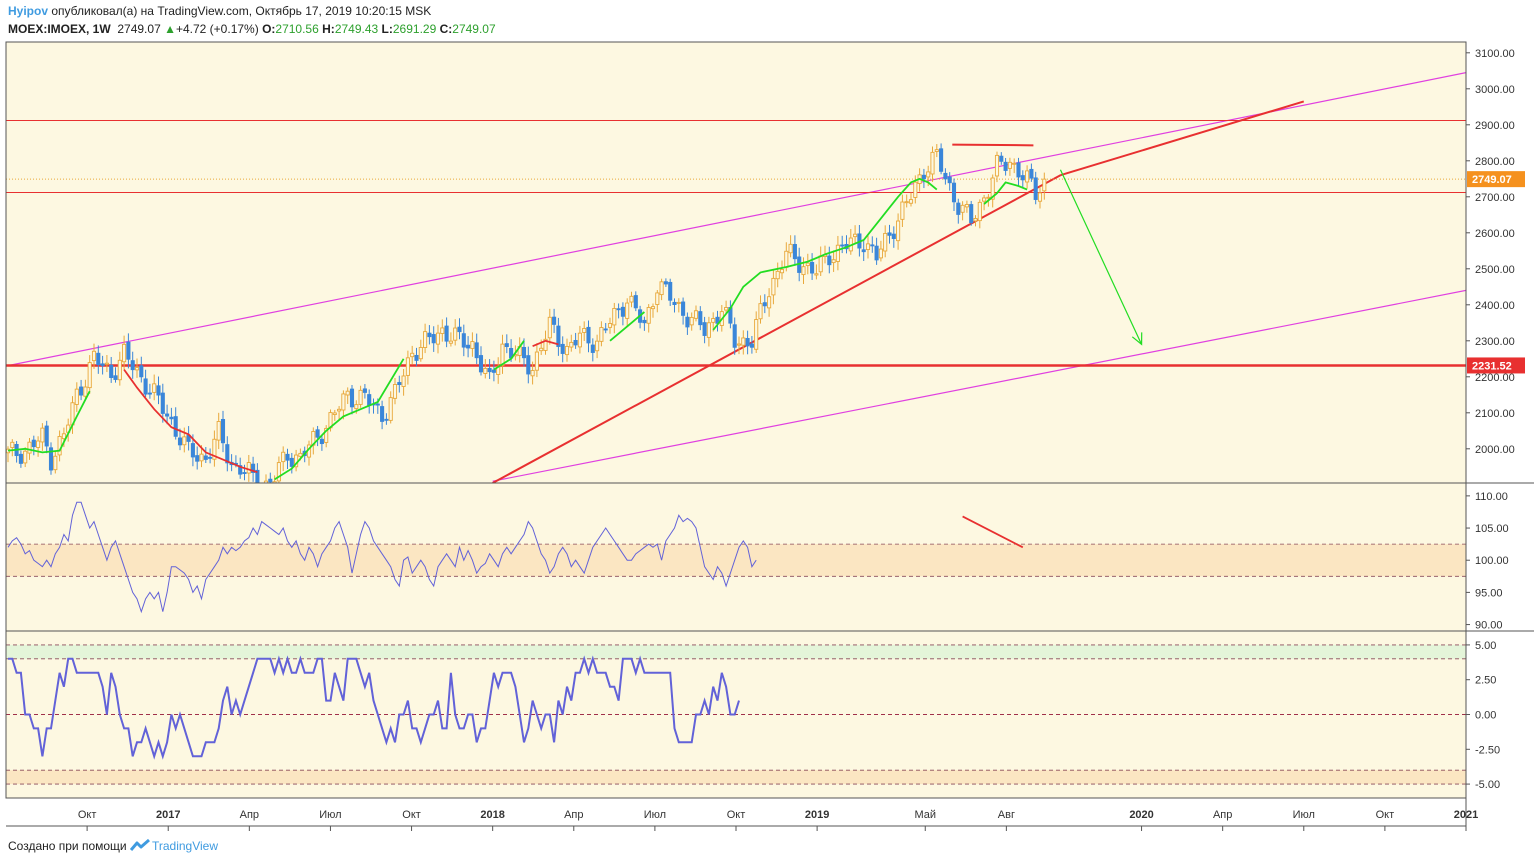 This screenshot has width=1534, height=864. Describe the element at coordinates (1495, 450) in the screenshot. I see `price-axis-tick-label: 2000.00` at that location.